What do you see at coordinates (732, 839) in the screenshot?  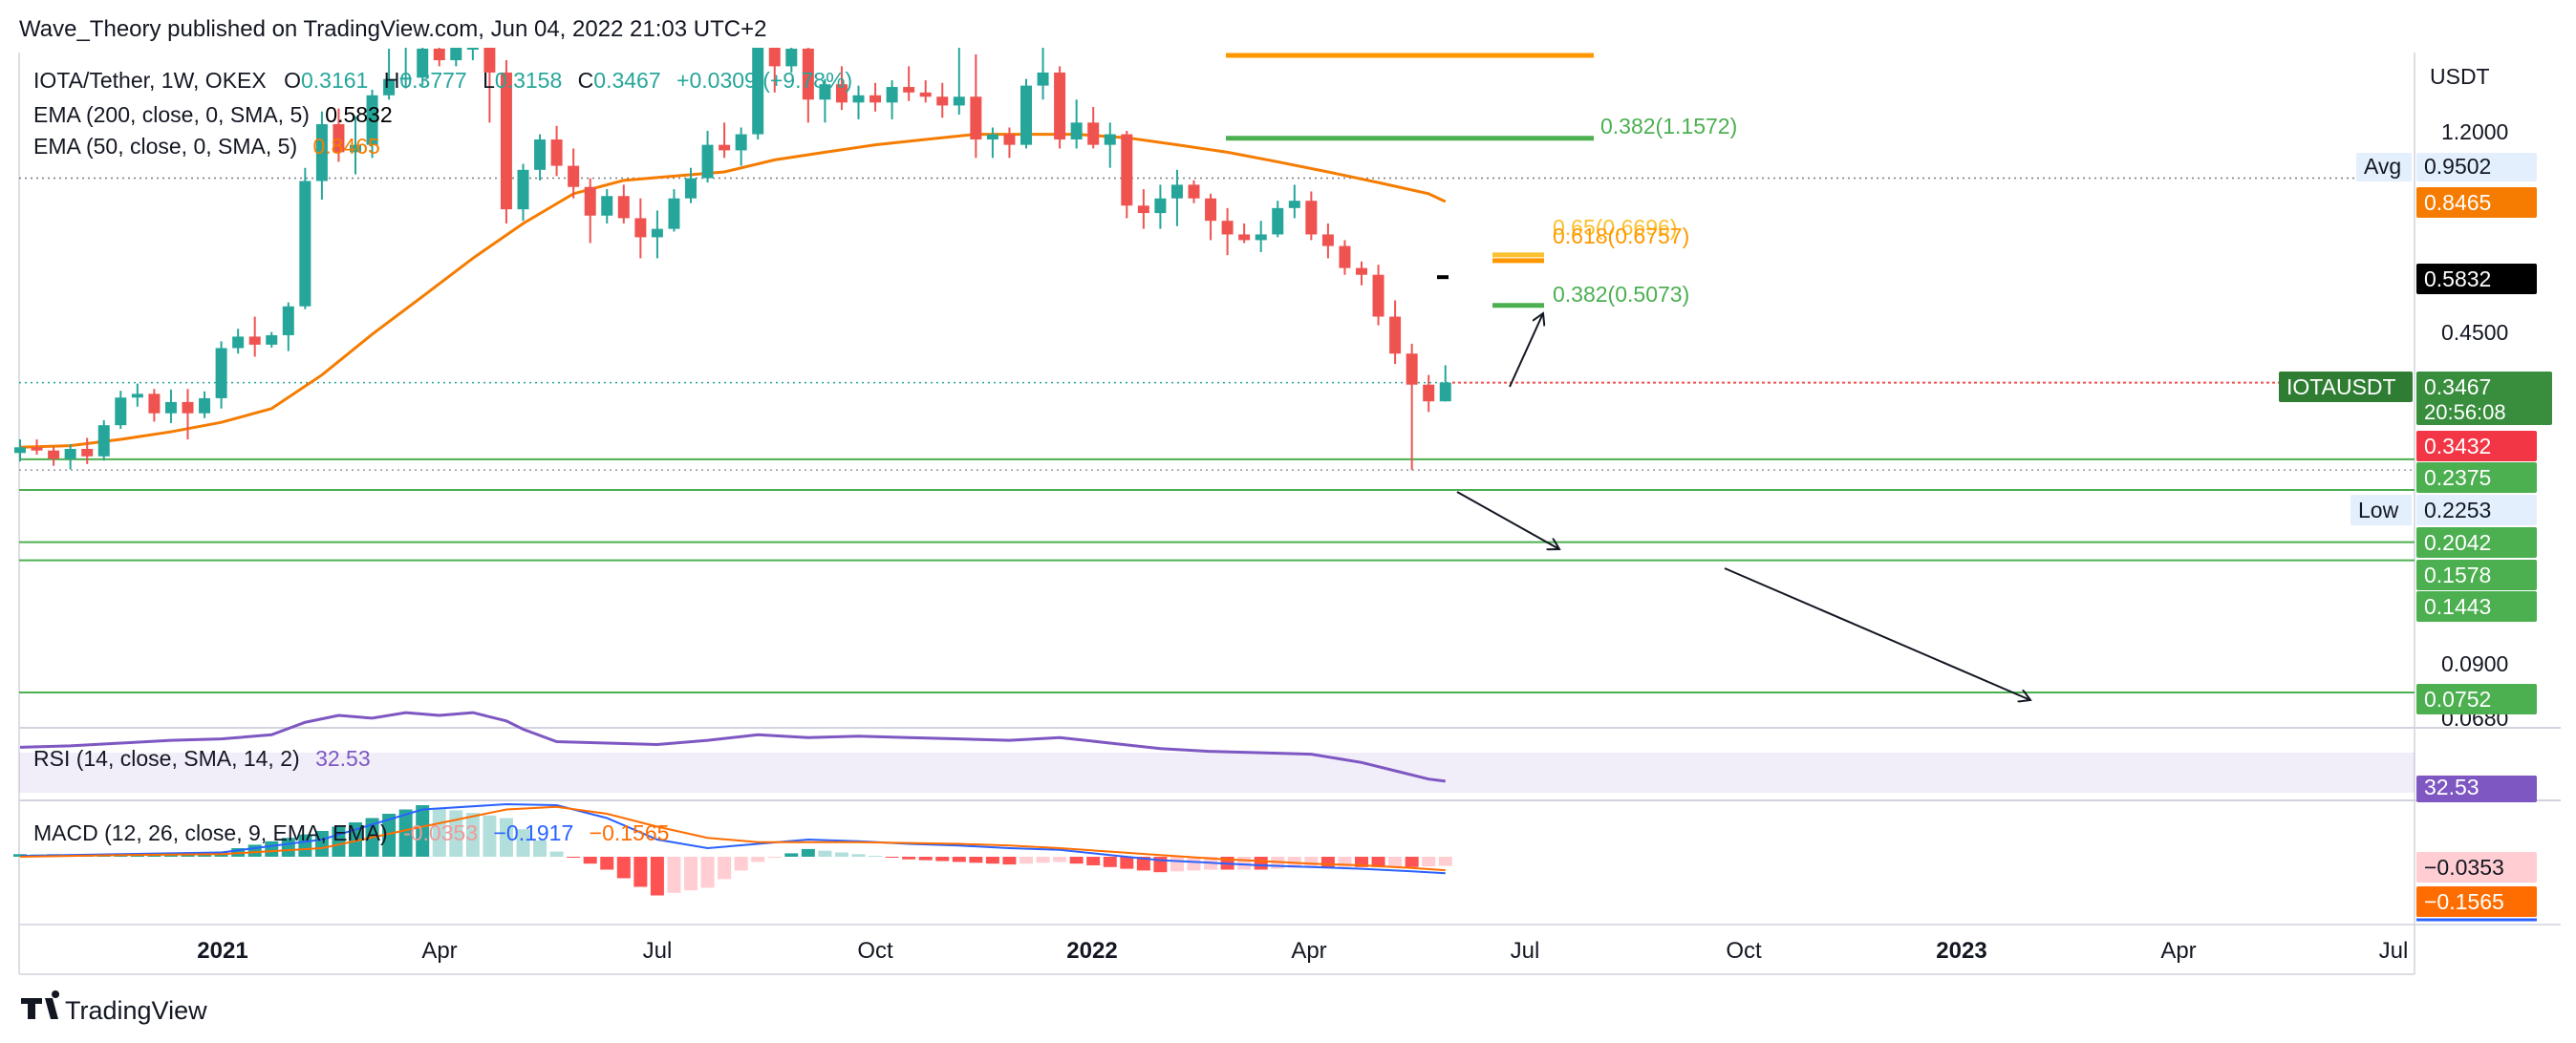 I see `macd-signal-line` at bounding box center [732, 839].